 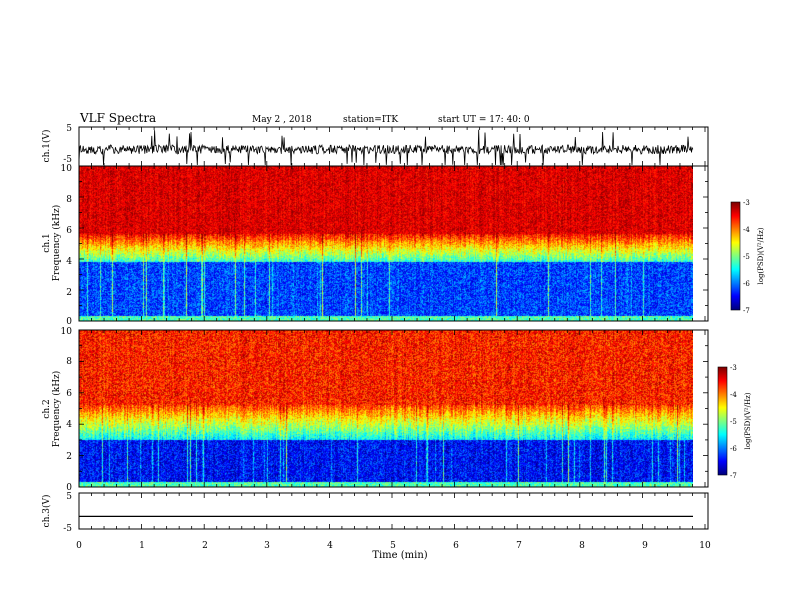 What do you see at coordinates (69, 457) in the screenshot?
I see `spec2-ytick-2: 2` at bounding box center [69, 457].